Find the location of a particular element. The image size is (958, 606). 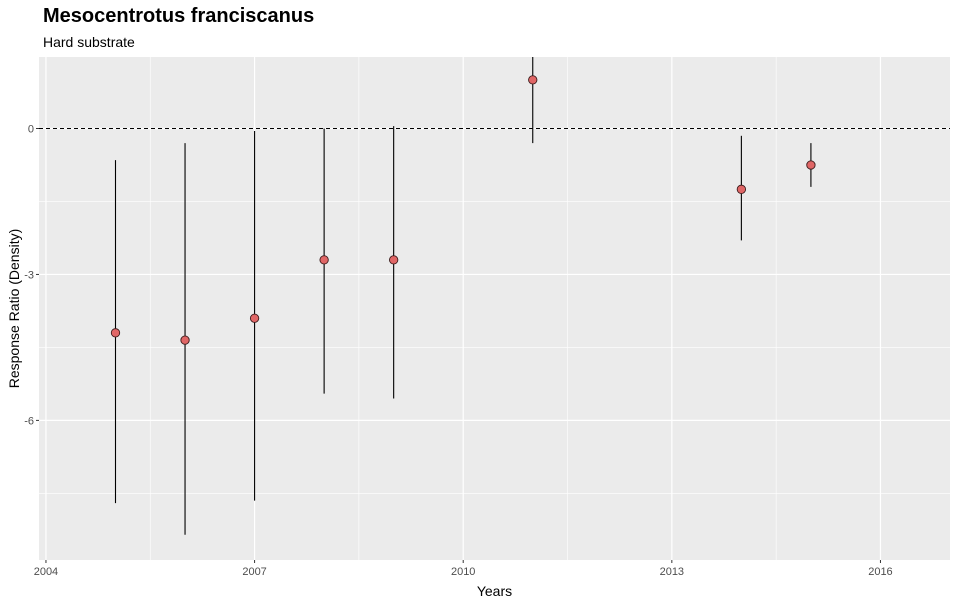

x-tick-label: 2007 is located at coordinates (254, 572).